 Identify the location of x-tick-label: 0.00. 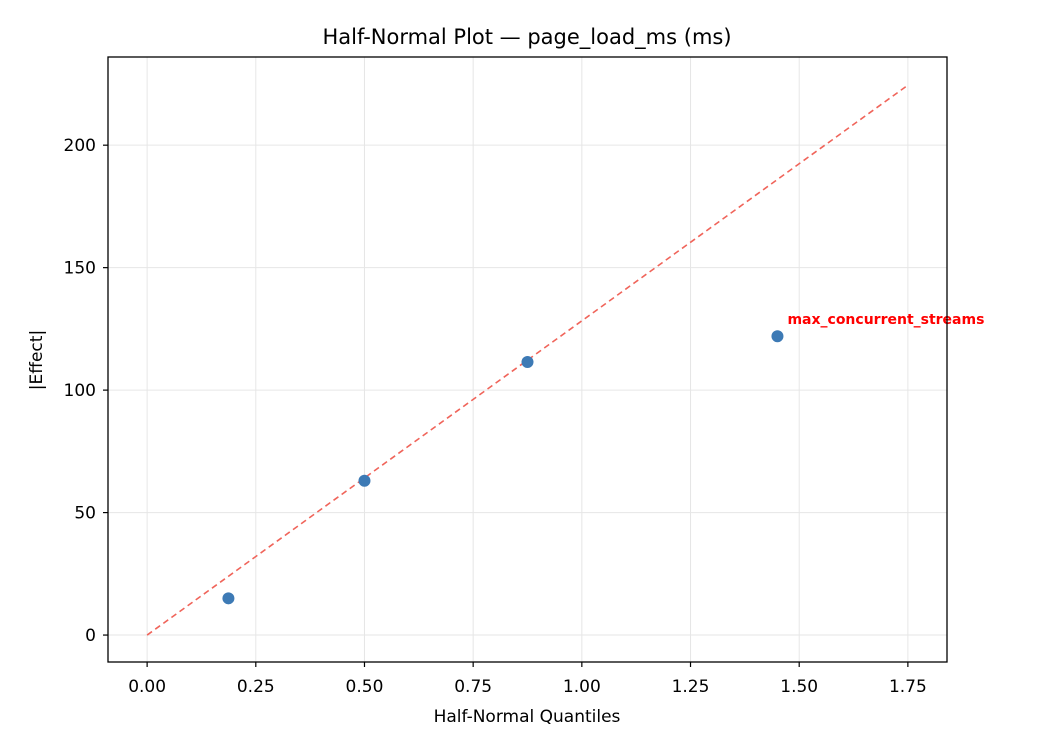
(147, 687).